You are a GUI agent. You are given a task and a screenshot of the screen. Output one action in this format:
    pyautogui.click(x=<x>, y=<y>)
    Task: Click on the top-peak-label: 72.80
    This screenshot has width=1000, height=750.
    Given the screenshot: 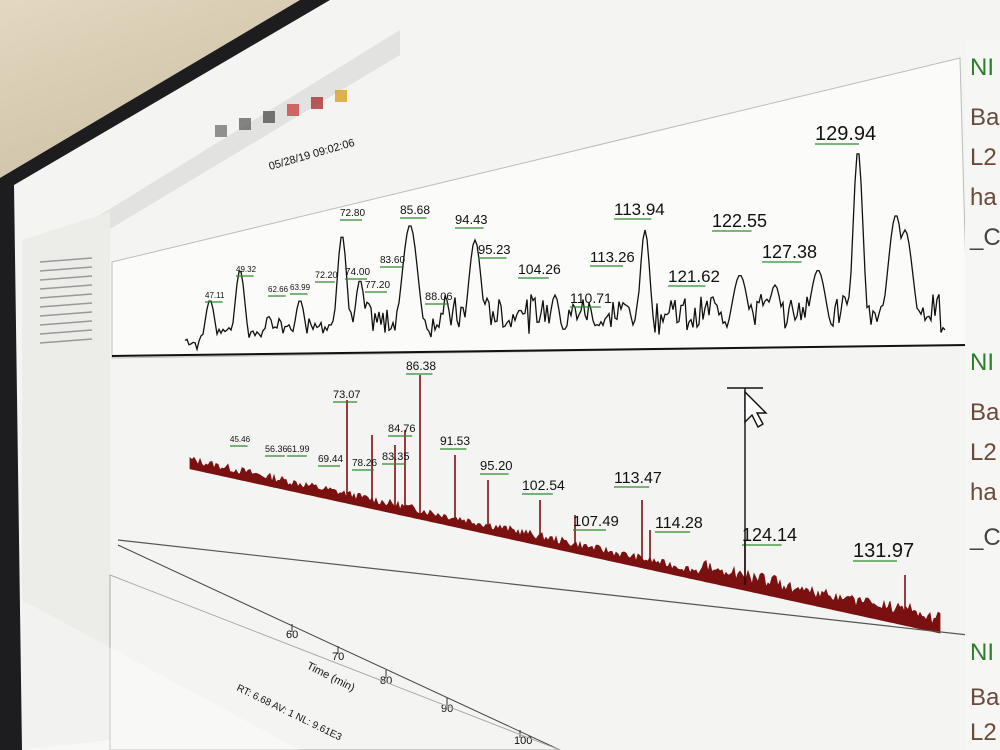 What is the action you would take?
    pyautogui.click(x=352, y=213)
    